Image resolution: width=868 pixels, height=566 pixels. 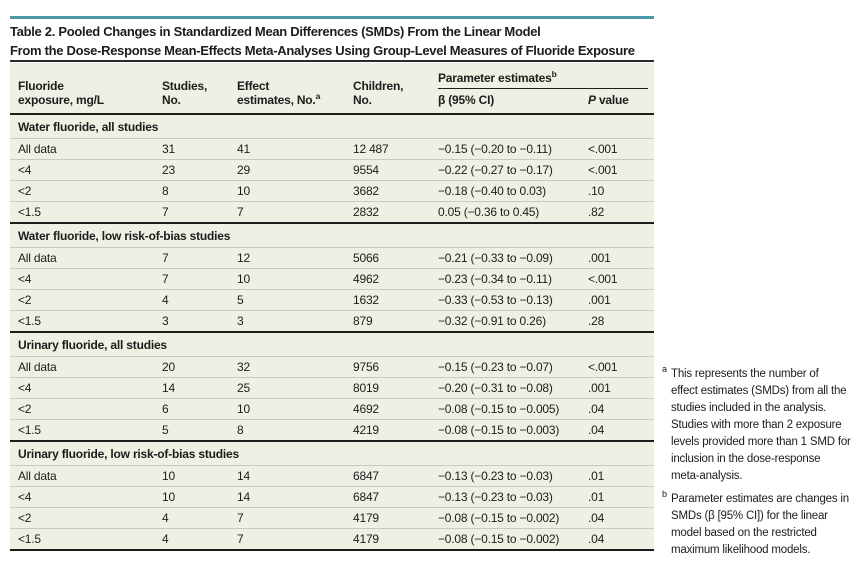 I want to click on column-header-children: Children, No., so click(x=378, y=93).